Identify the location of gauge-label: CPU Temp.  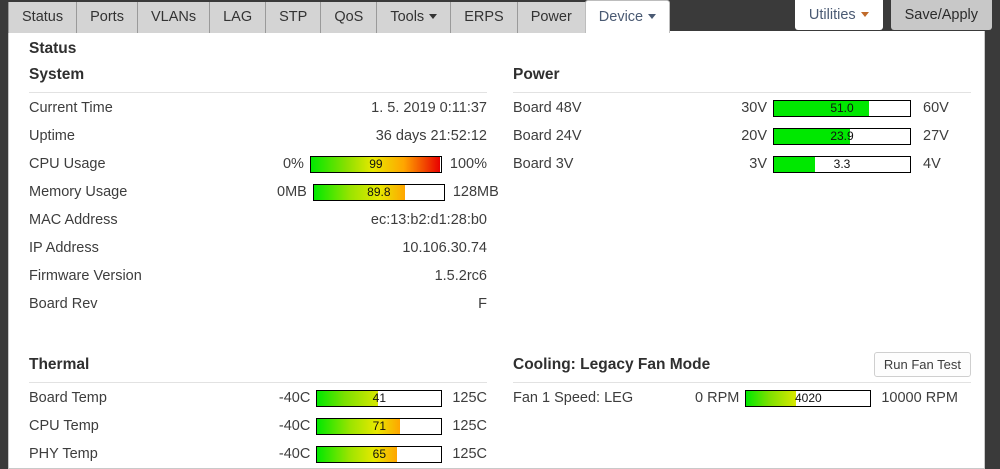
(64, 426).